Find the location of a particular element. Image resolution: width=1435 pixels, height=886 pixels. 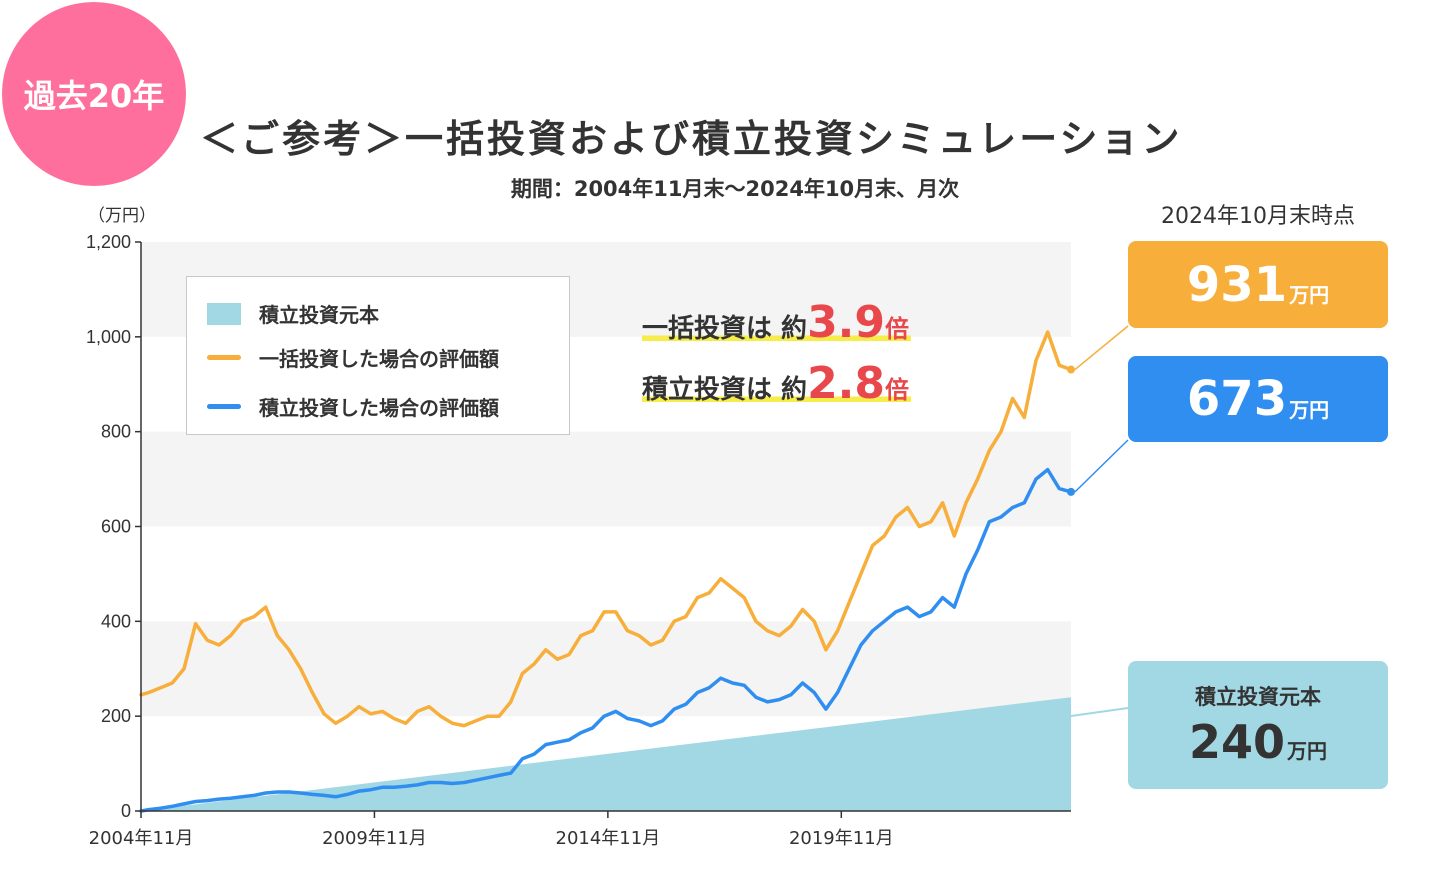

y-tick-label: 800 is located at coordinates (116, 432).